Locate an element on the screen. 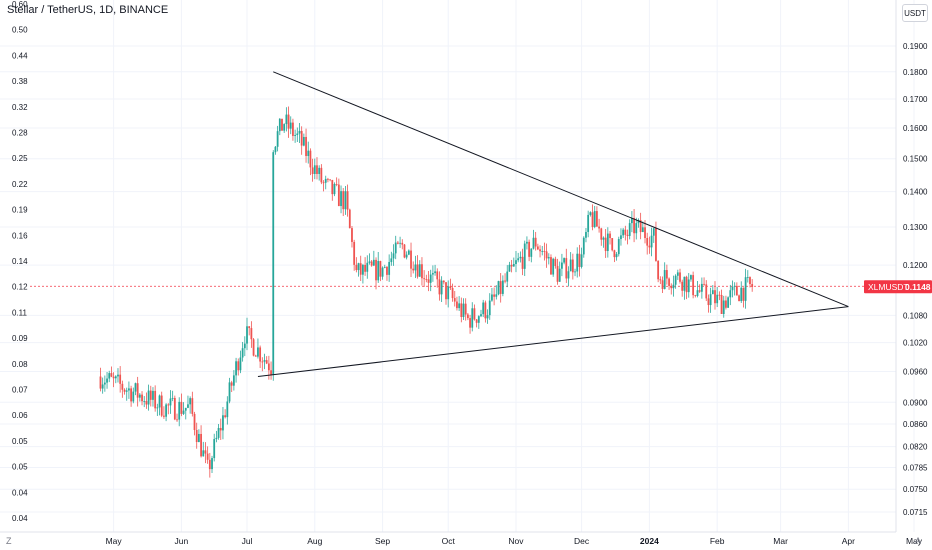  timezone-marker: Z is located at coordinates (9, 541).